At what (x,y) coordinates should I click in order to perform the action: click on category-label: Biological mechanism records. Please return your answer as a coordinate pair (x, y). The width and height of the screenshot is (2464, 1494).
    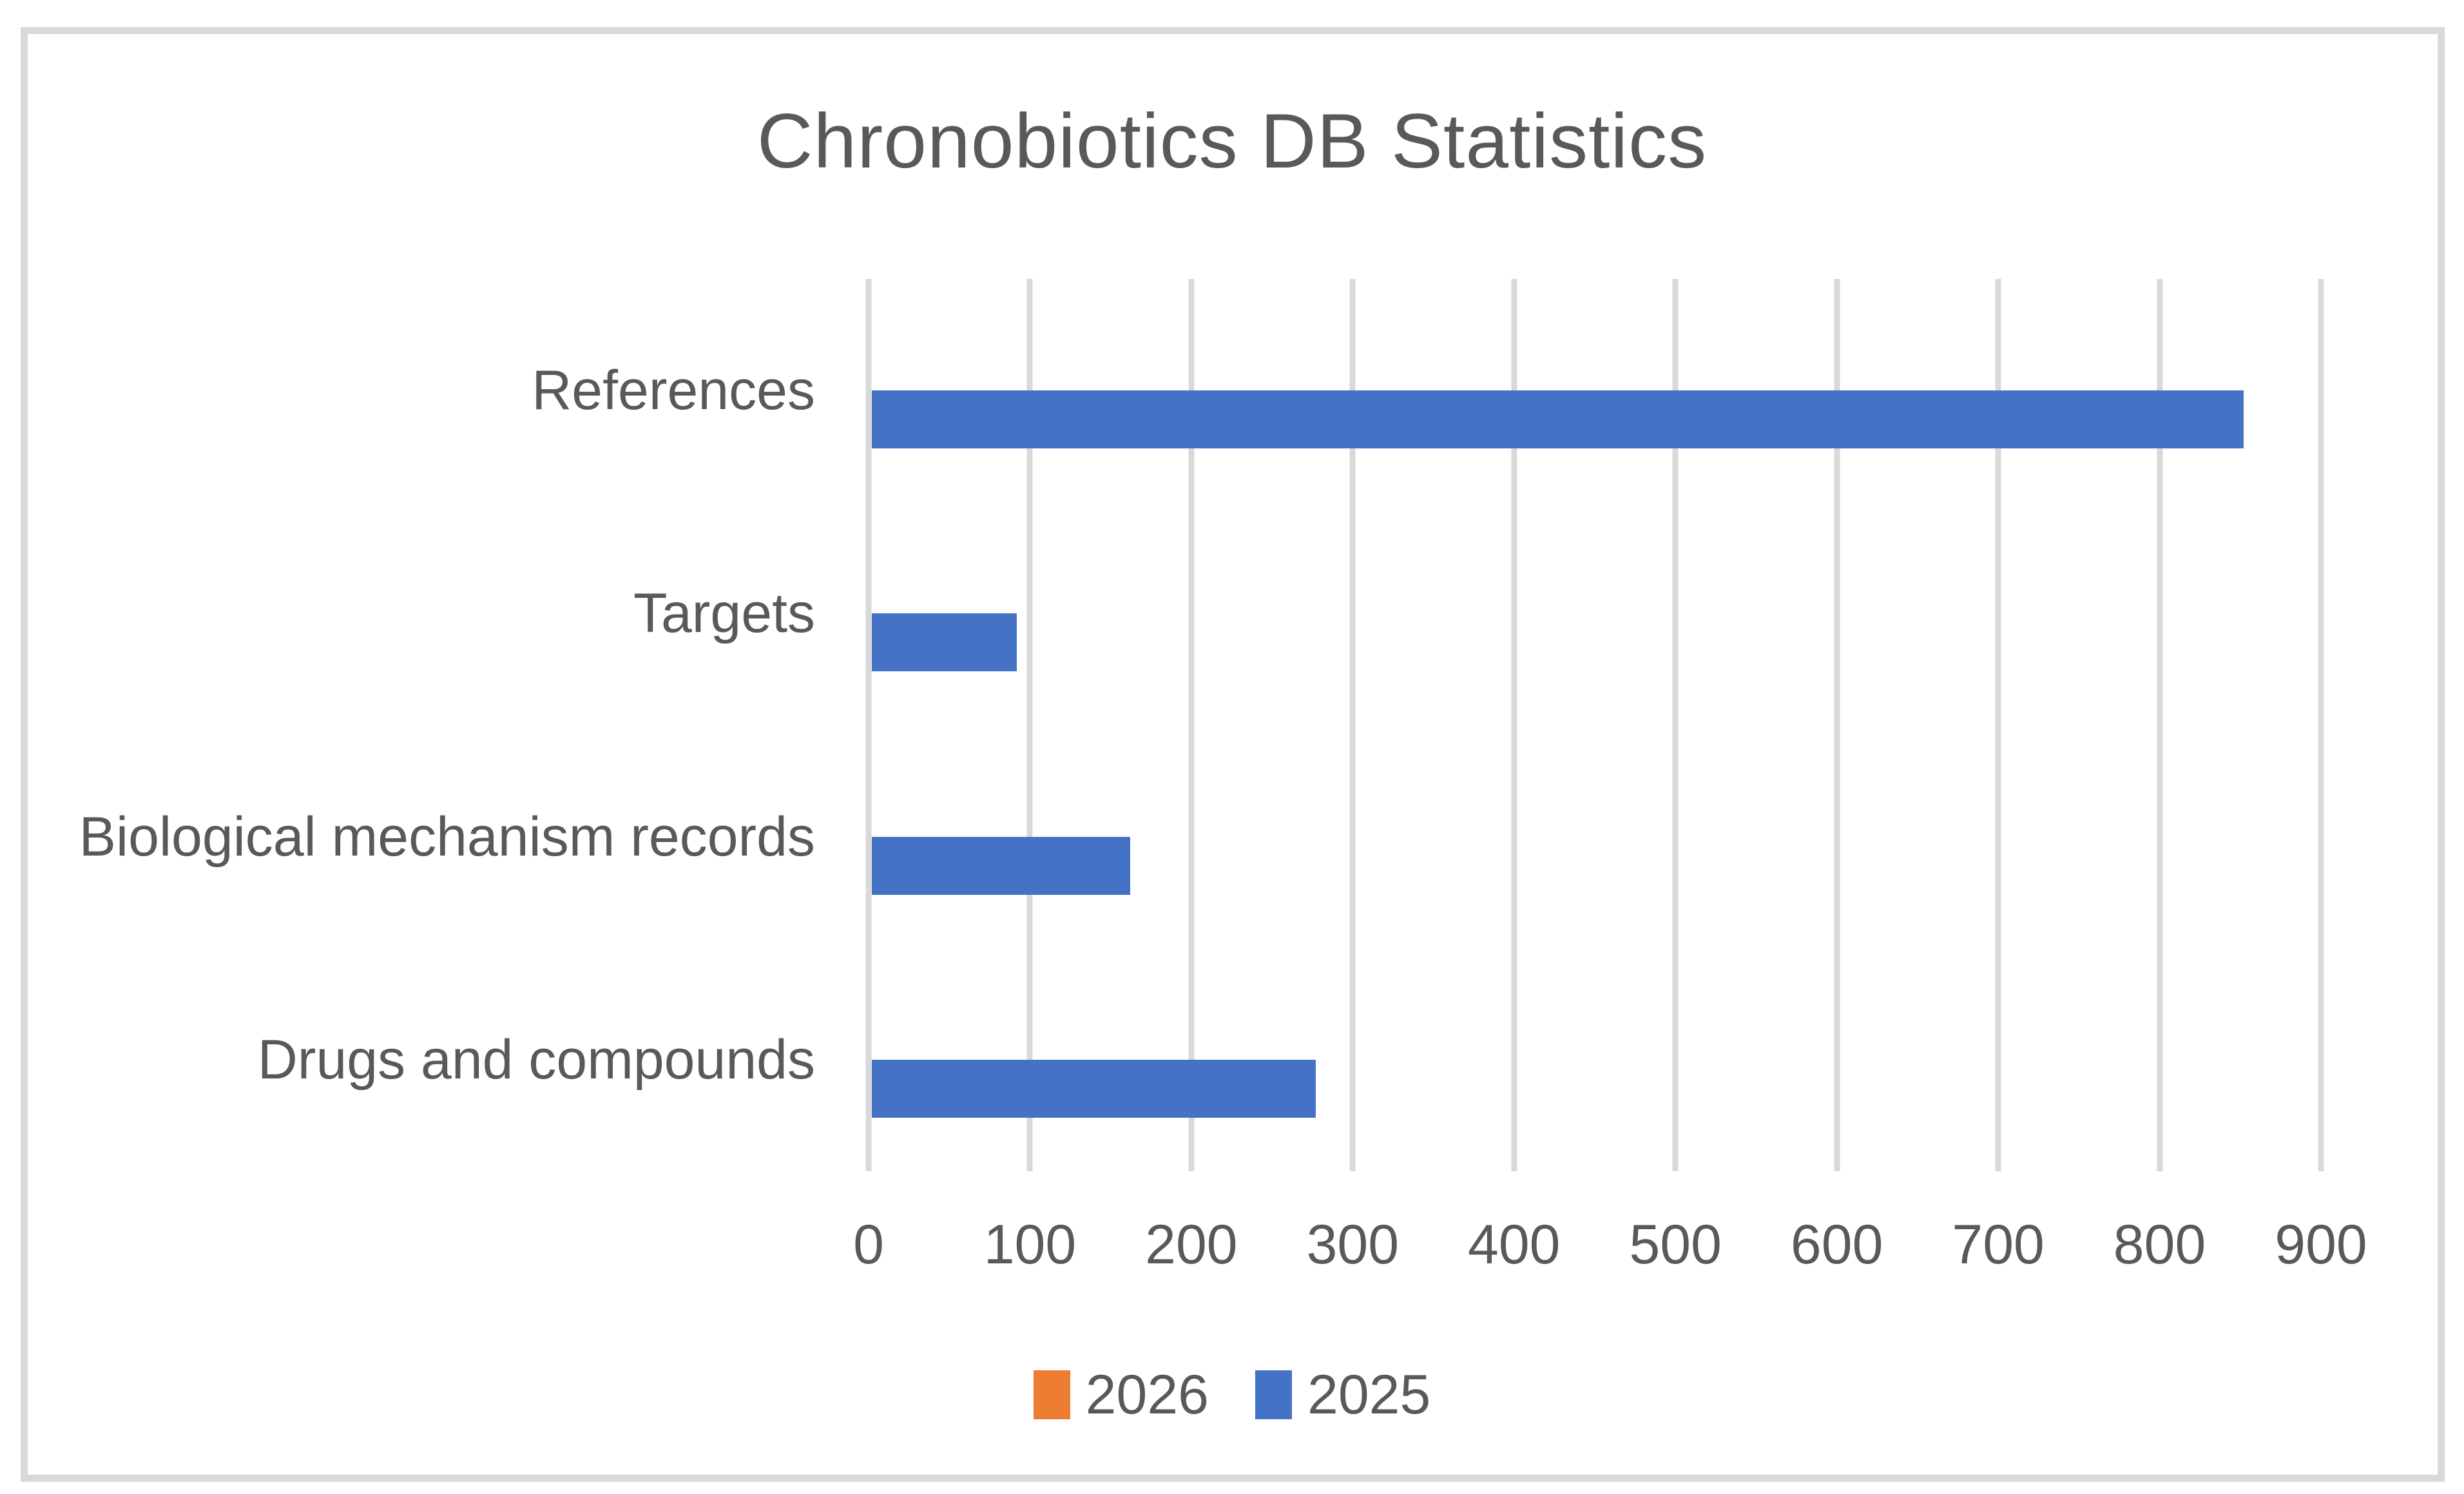
    Looking at the image, I should click on (447, 837).